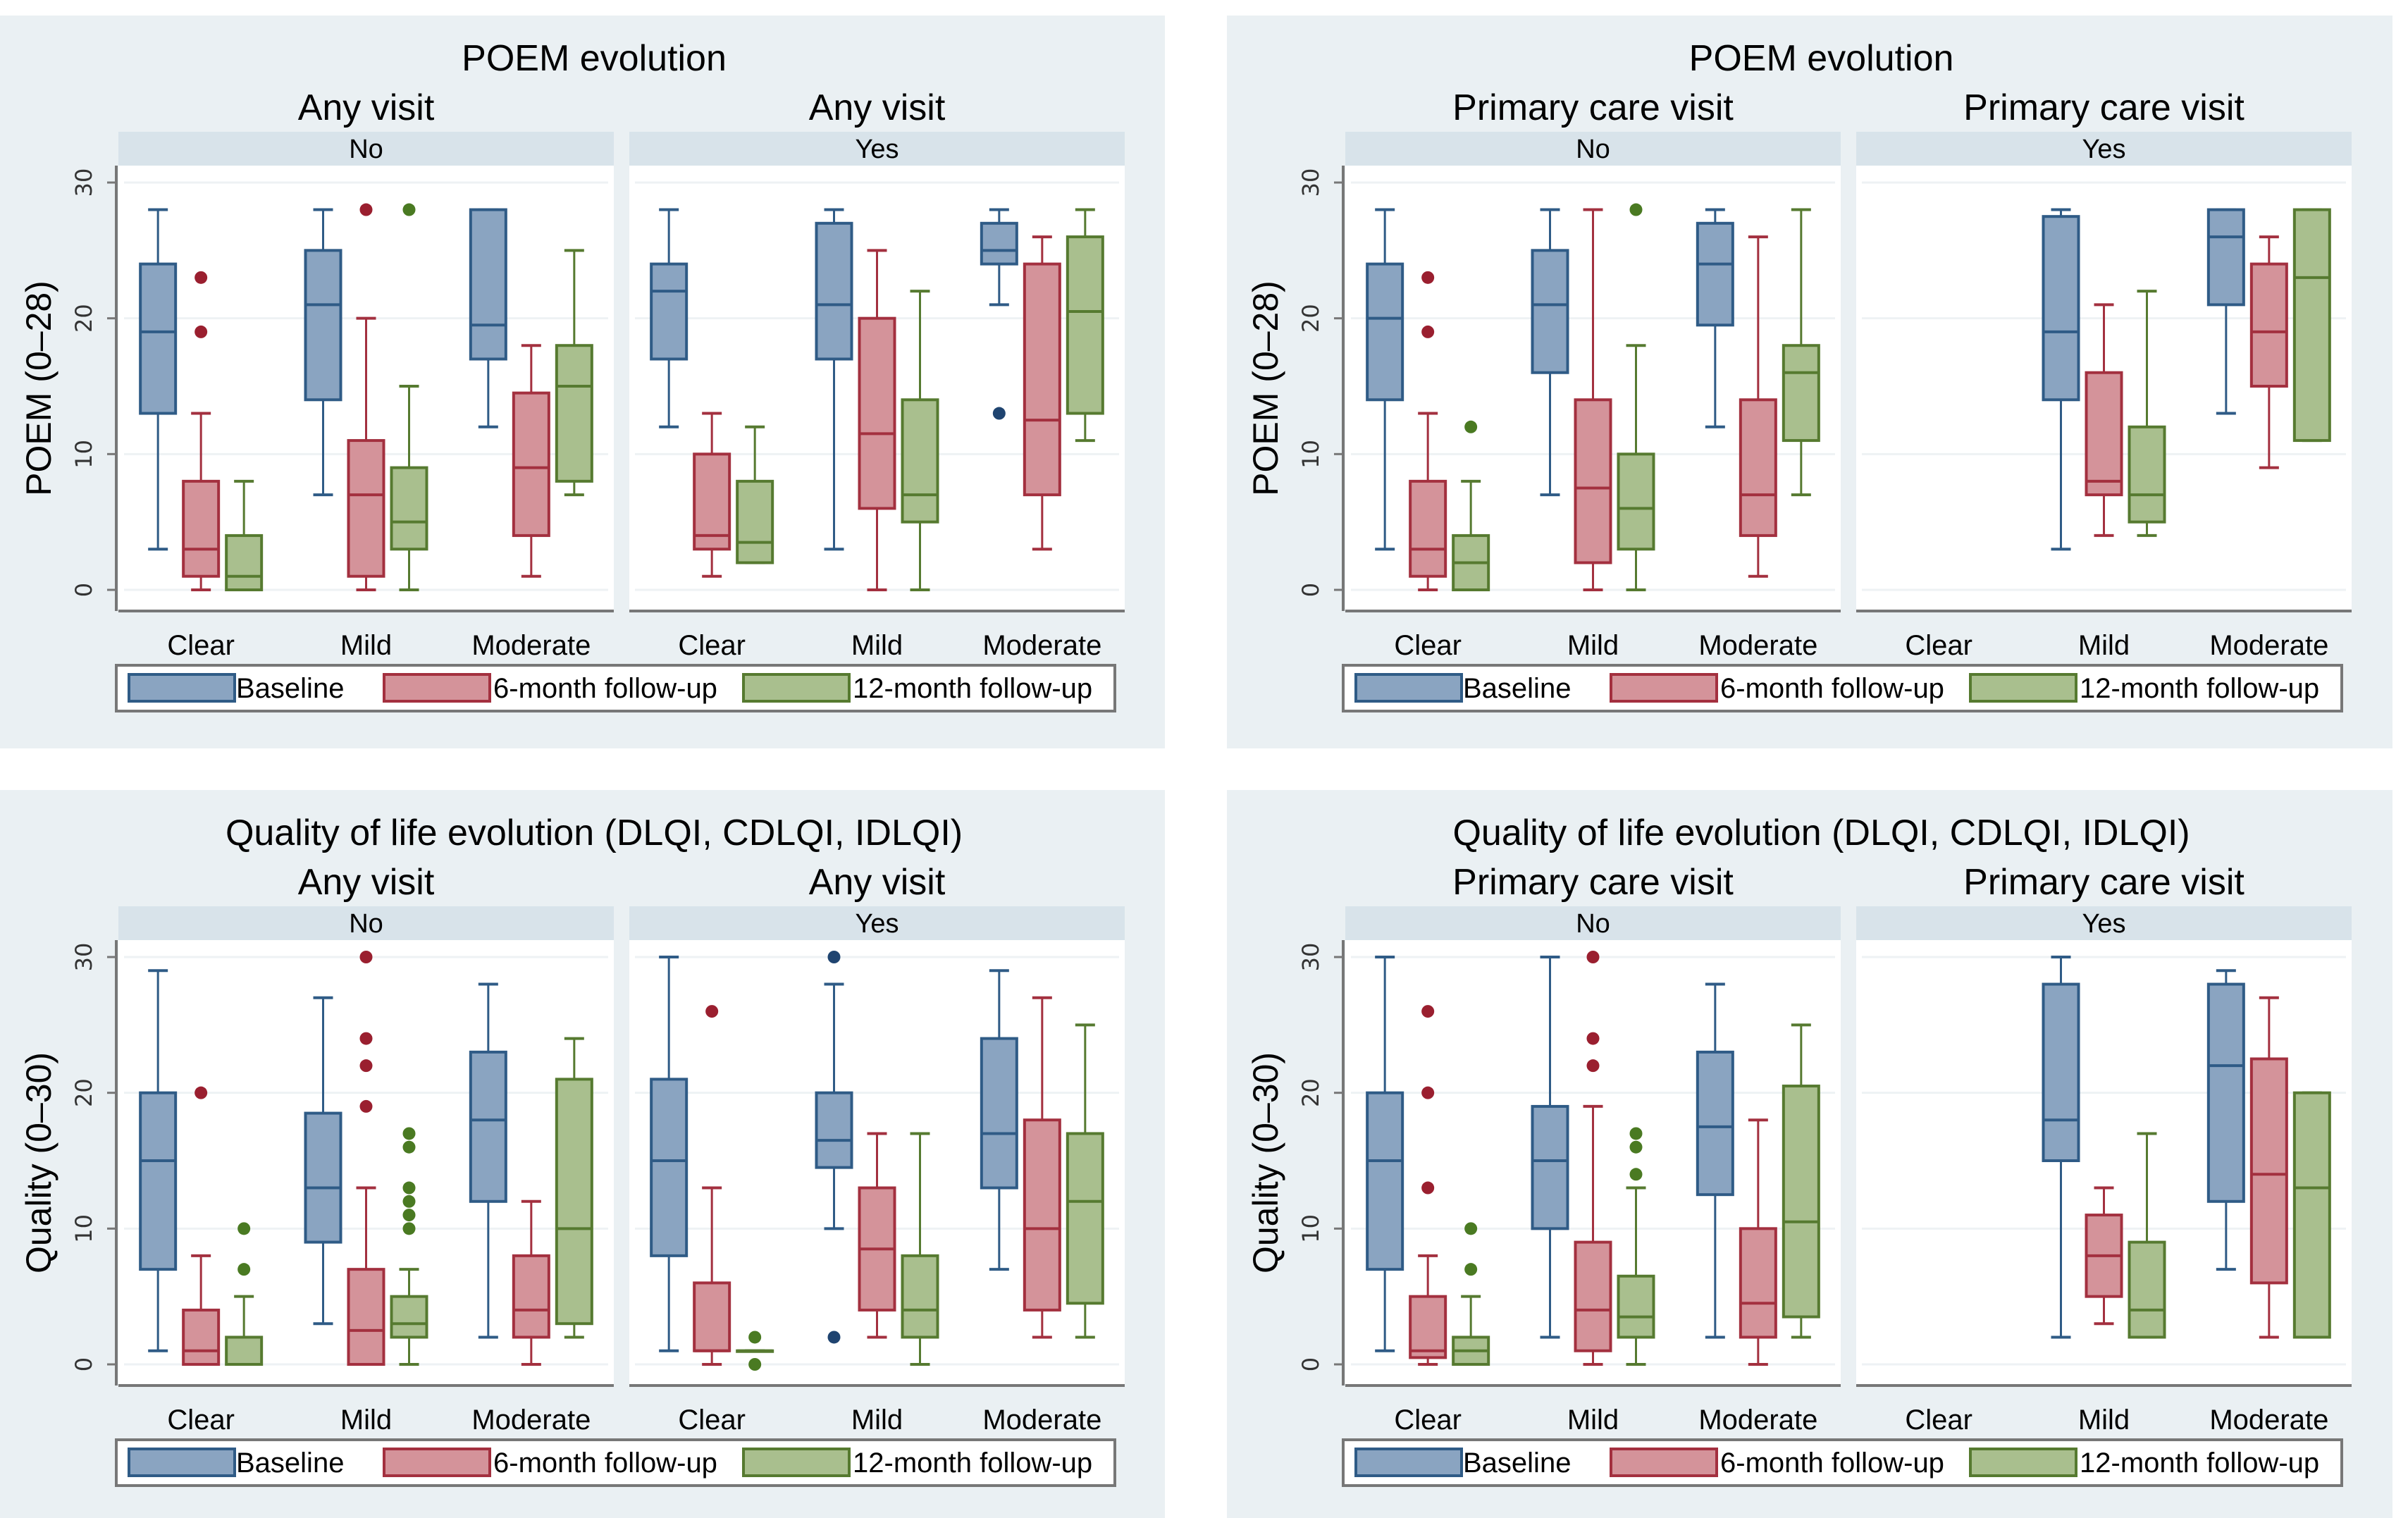 The image size is (2408, 1518). What do you see at coordinates (1593, 1149) in the screenshot?
I see `facet-no: Primary care visit No Clear Mild Moderate` at bounding box center [1593, 1149].